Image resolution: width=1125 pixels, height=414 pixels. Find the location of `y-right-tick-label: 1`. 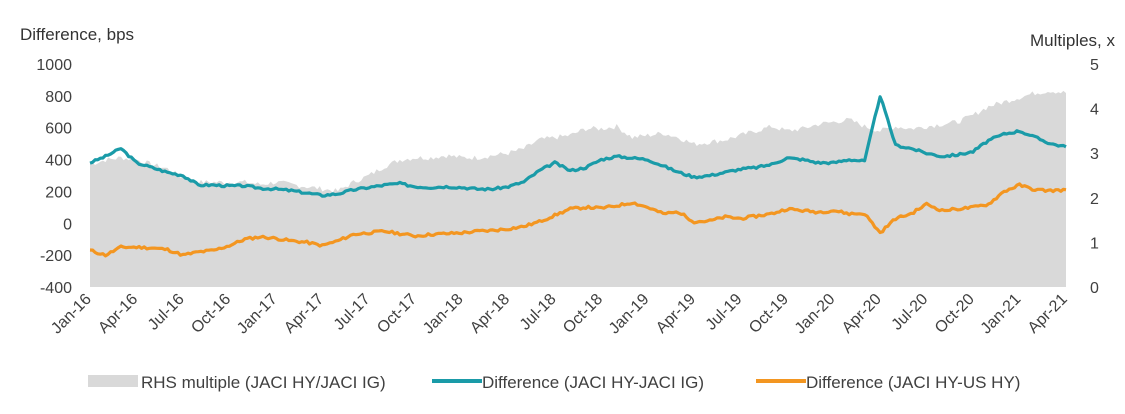

y-right-tick-label: 1 is located at coordinates (1094, 243).